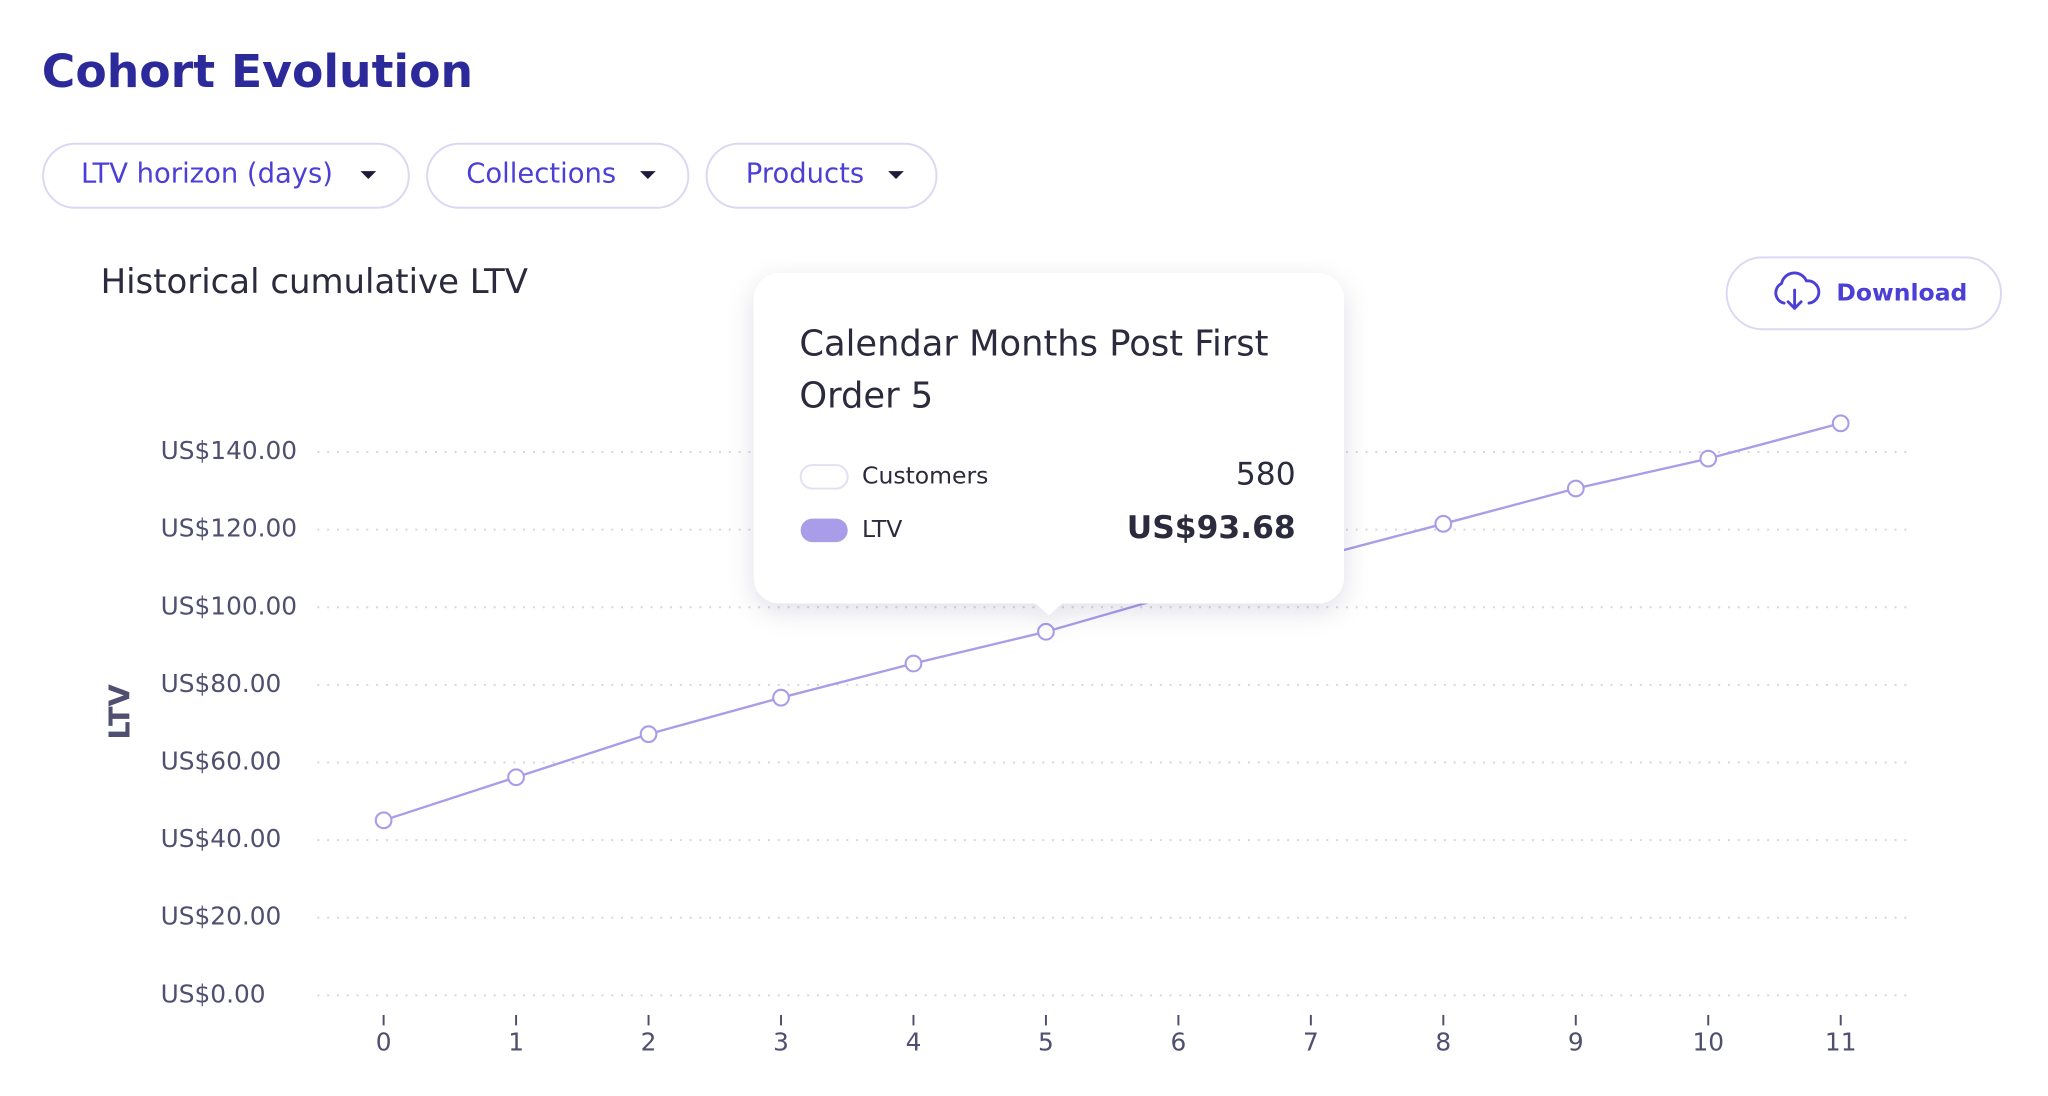 The height and width of the screenshot is (1096, 2048). I want to click on tooltip-row-label: LTV, so click(882, 529).